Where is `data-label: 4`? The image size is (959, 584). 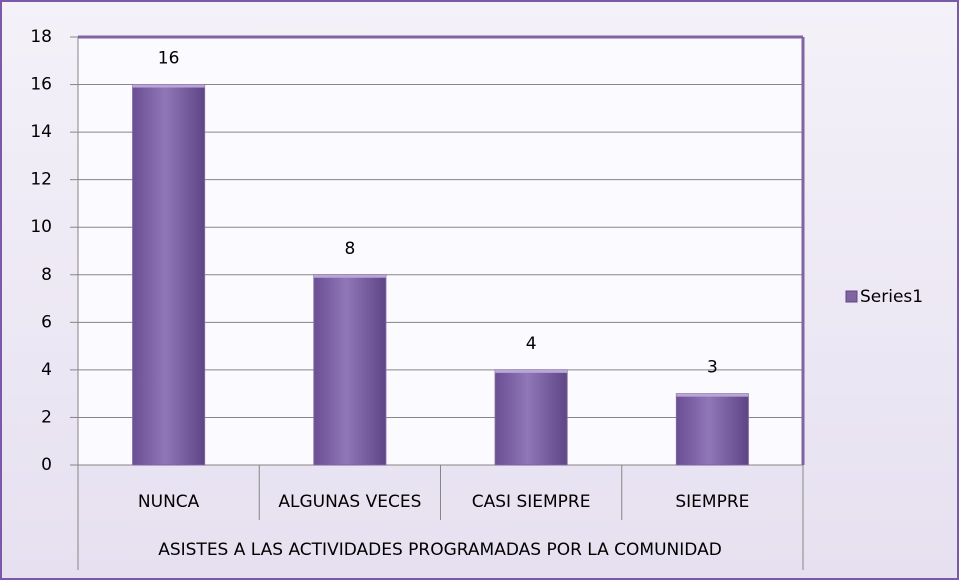
data-label: 4 is located at coordinates (531, 344).